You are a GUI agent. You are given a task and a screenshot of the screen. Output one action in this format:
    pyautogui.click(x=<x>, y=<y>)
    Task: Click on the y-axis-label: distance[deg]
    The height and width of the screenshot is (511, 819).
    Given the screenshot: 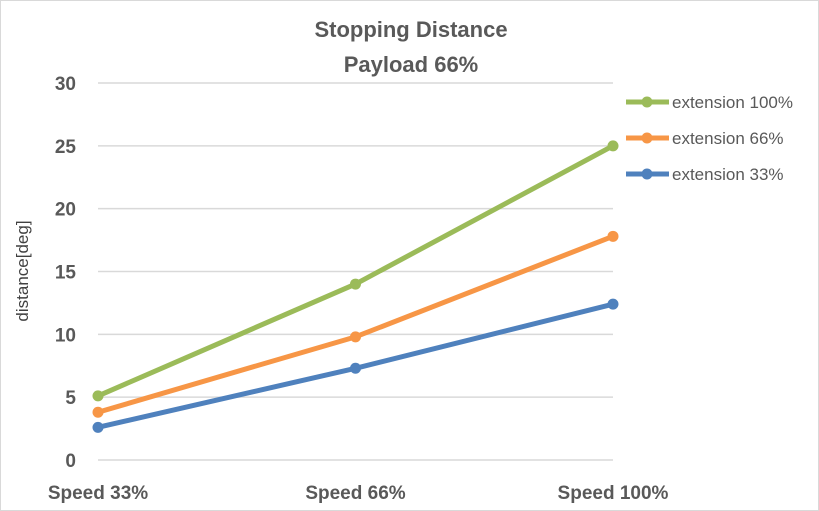 What is the action you would take?
    pyautogui.click(x=22, y=270)
    